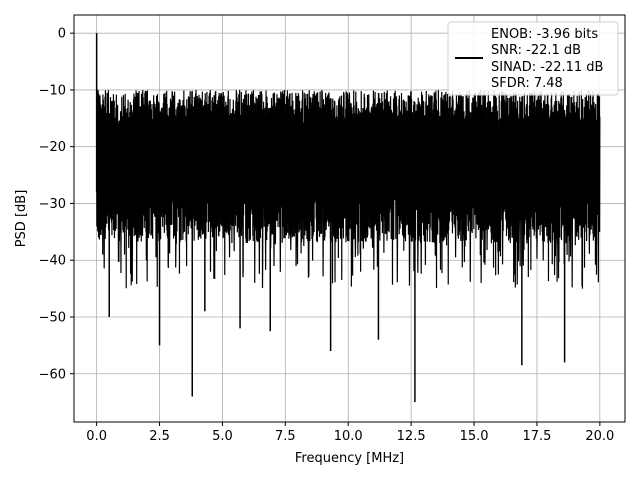 The image size is (640, 480). I want to click on y-tick-label: −50, so click(52, 317).